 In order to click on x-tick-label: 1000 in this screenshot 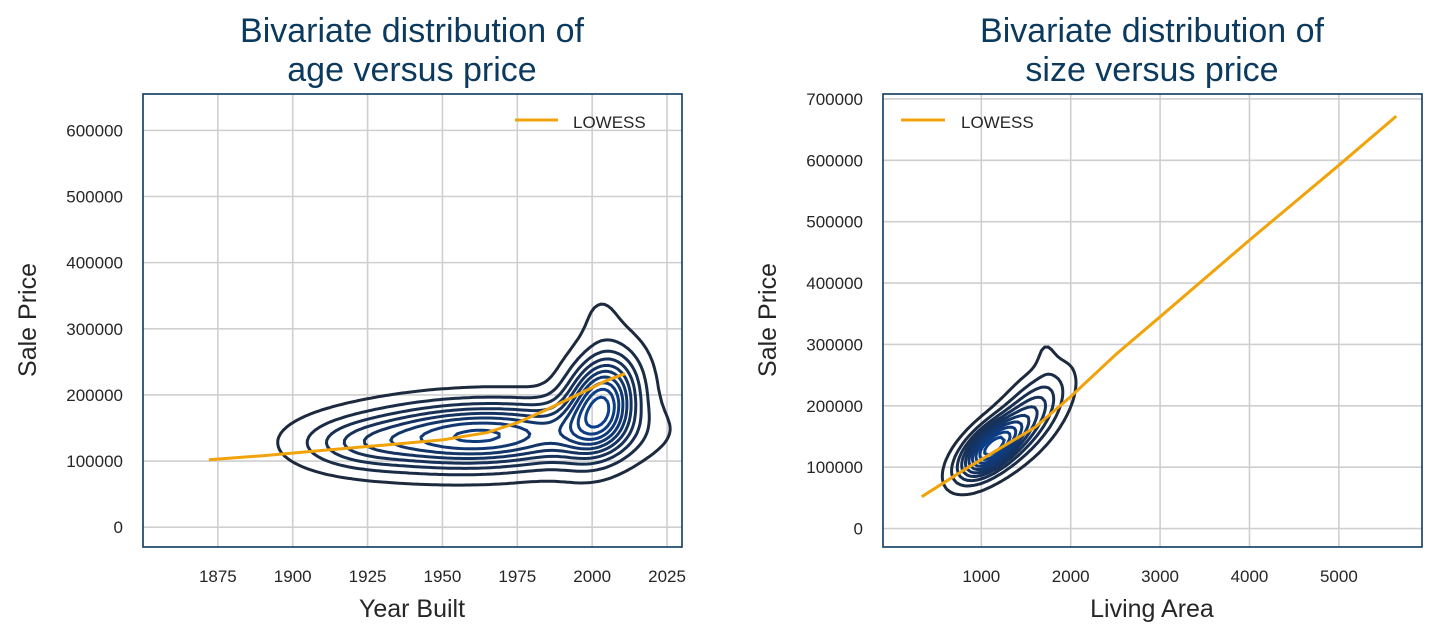, I will do `click(981, 576)`.